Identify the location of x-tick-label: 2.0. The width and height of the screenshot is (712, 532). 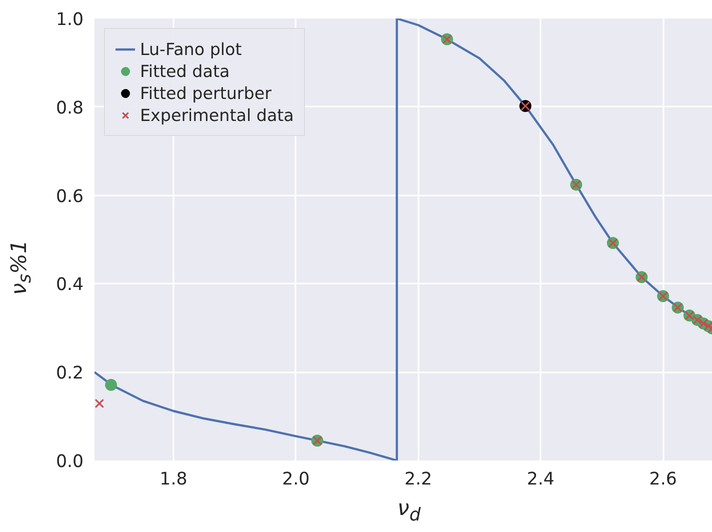
(296, 480).